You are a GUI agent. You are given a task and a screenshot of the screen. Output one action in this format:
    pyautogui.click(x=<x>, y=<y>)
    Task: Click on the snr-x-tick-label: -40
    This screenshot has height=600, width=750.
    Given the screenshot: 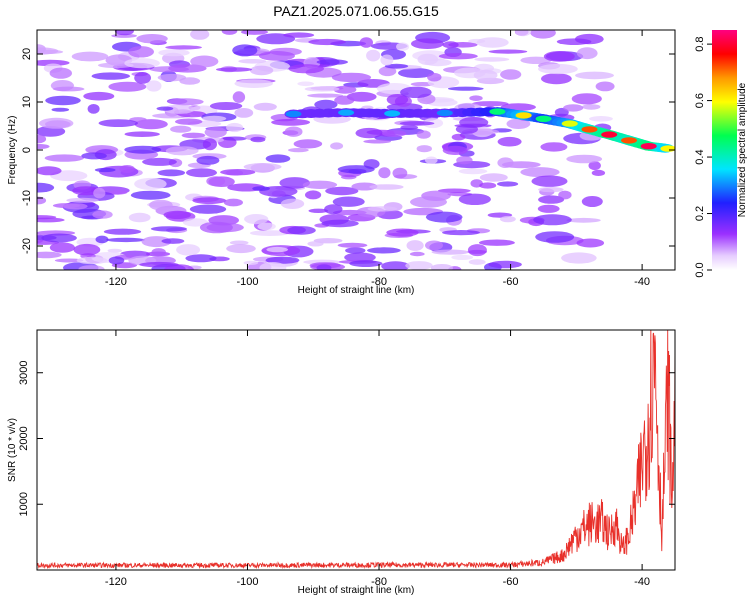 What is the action you would take?
    pyautogui.click(x=642, y=582)
    